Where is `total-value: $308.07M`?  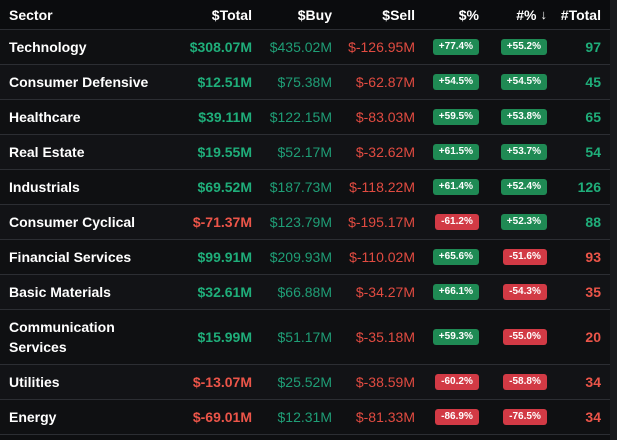 total-value: $308.07M is located at coordinates (220, 47).